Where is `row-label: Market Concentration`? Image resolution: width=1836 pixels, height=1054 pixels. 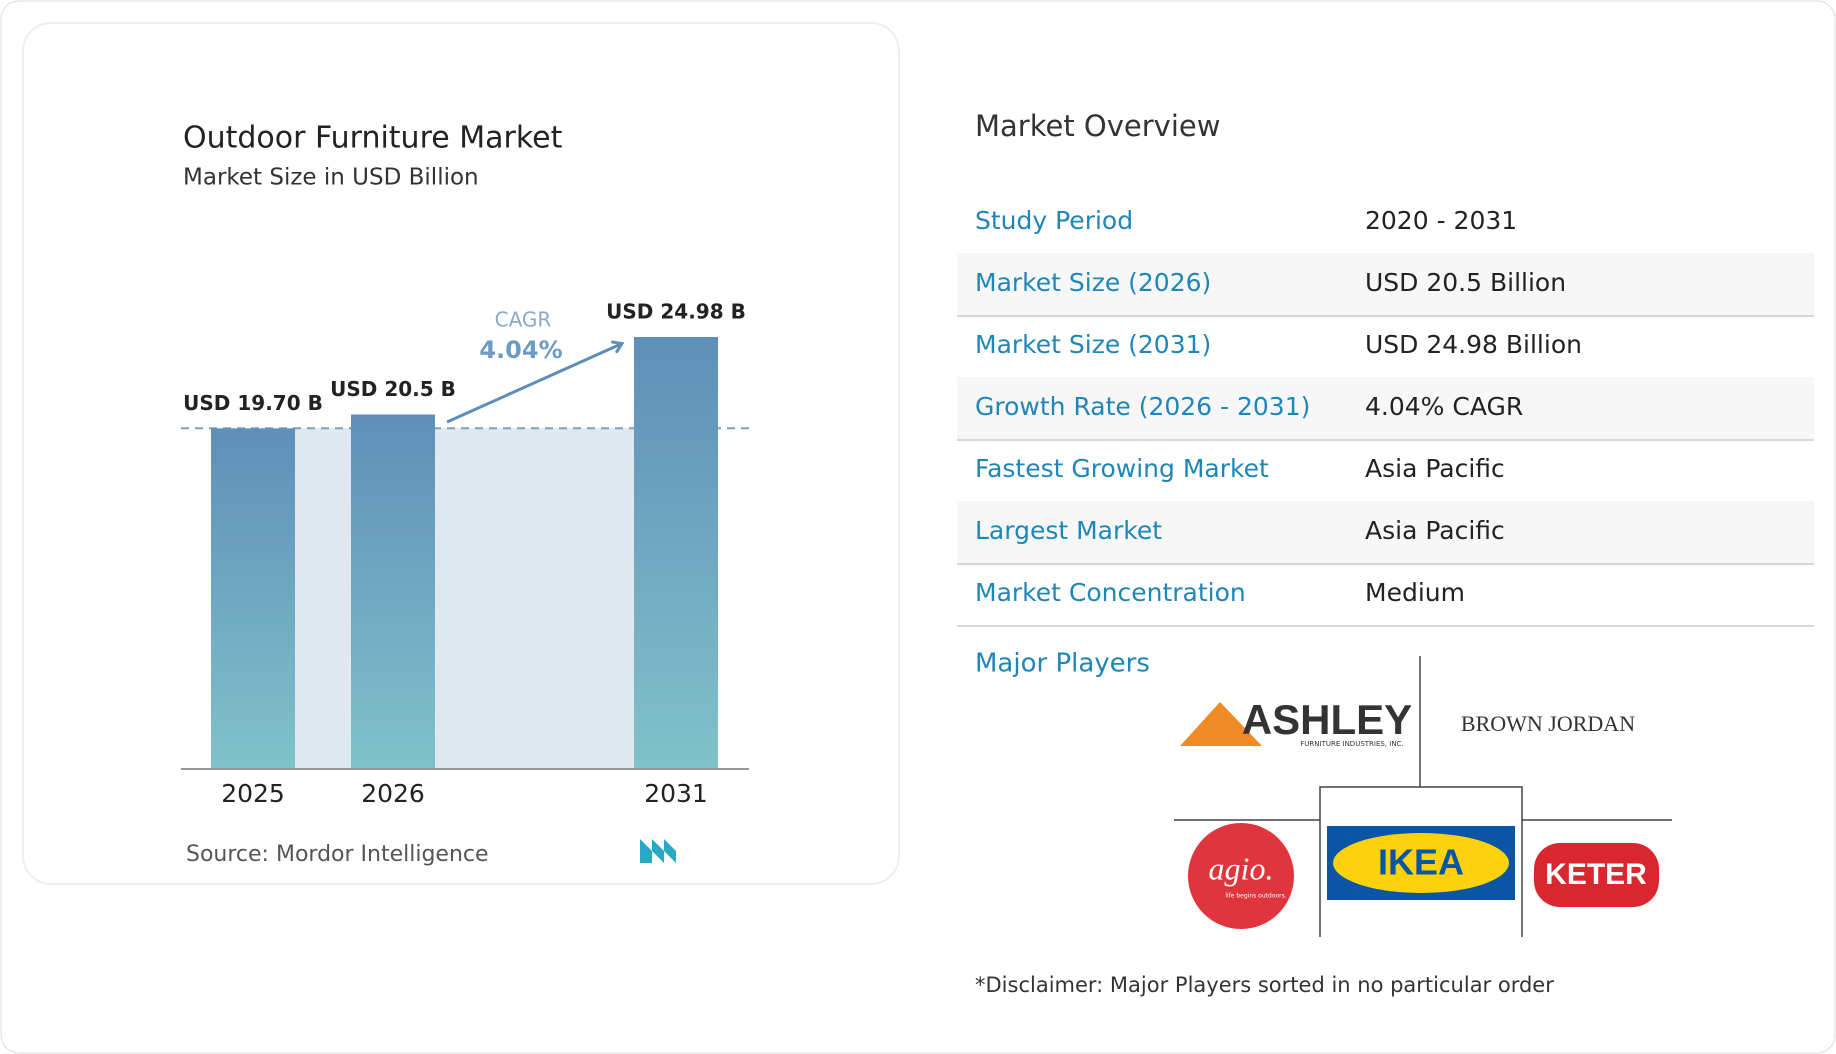
row-label: Market Concentration is located at coordinates (1110, 592).